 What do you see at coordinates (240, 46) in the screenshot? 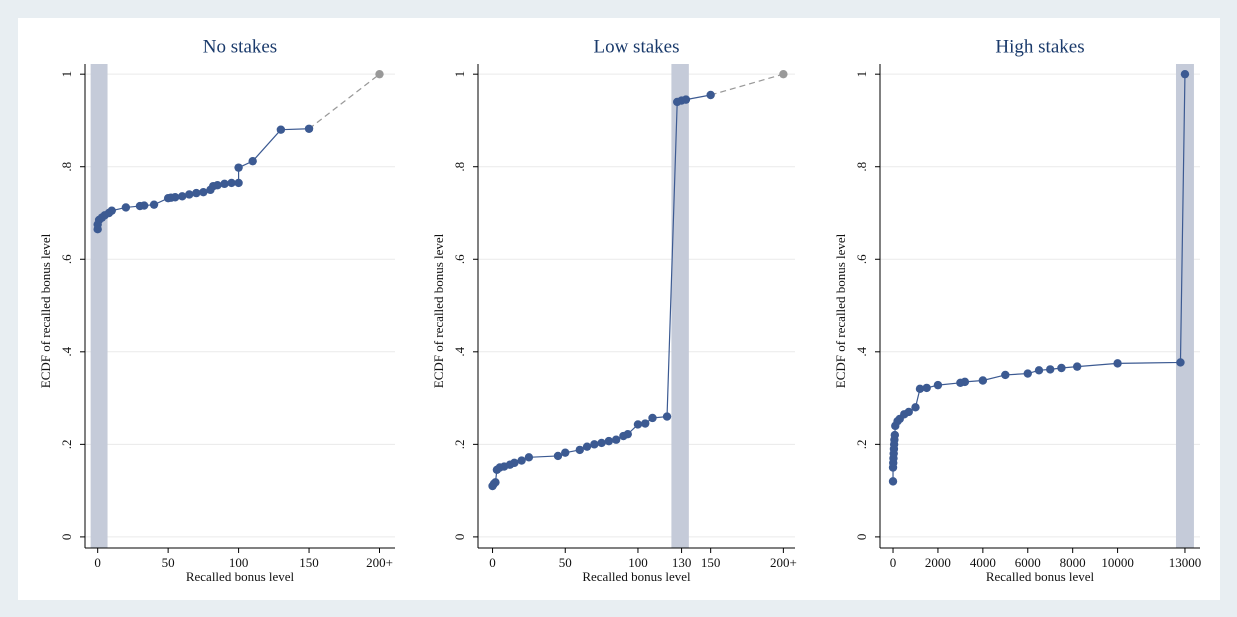
I see `panel-title: No stakes` at bounding box center [240, 46].